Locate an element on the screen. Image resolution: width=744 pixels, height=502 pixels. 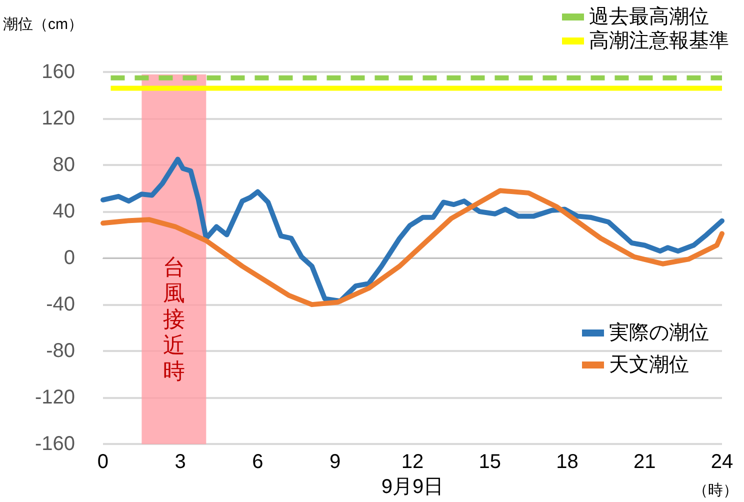
x-tick-label: 15 is located at coordinates (489, 462).